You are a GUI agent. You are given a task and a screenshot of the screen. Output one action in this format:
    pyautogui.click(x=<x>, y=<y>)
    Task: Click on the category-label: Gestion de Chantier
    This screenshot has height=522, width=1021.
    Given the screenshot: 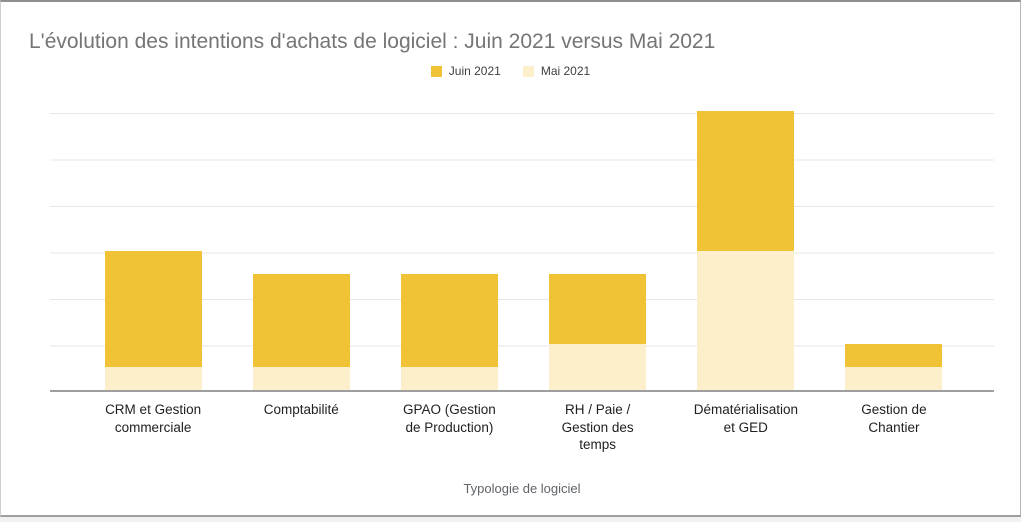 What is the action you would take?
    pyautogui.click(x=894, y=418)
    